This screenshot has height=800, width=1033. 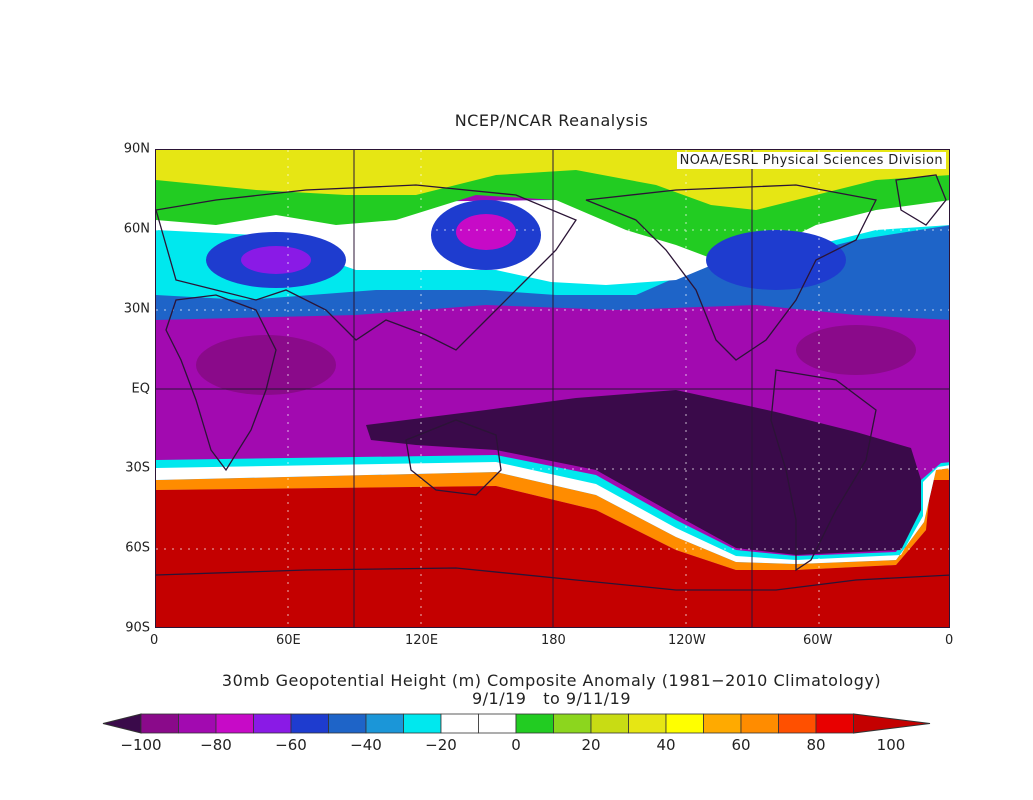 I want to click on colorbar-label: −20, so click(x=441, y=745).